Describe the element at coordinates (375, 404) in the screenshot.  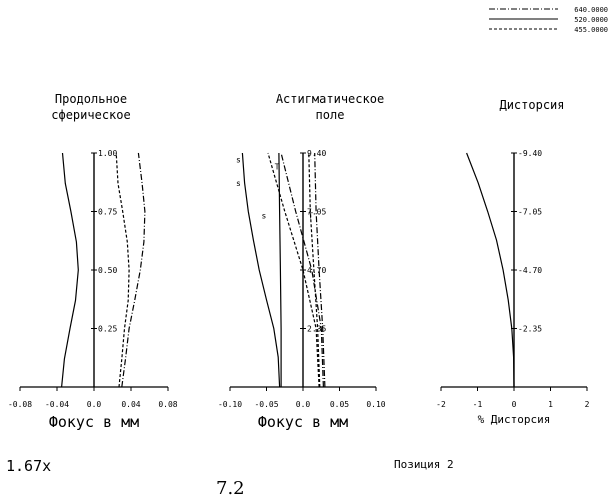
I see `x-tick-label: 0.10` at that location.